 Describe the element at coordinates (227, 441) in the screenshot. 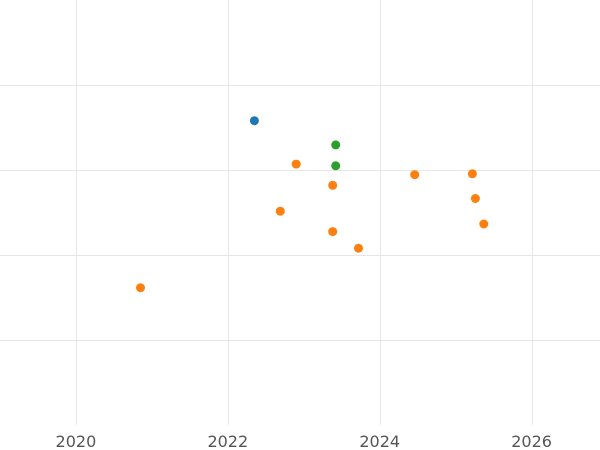

I see `x-tick-label-2022: 2022` at that location.